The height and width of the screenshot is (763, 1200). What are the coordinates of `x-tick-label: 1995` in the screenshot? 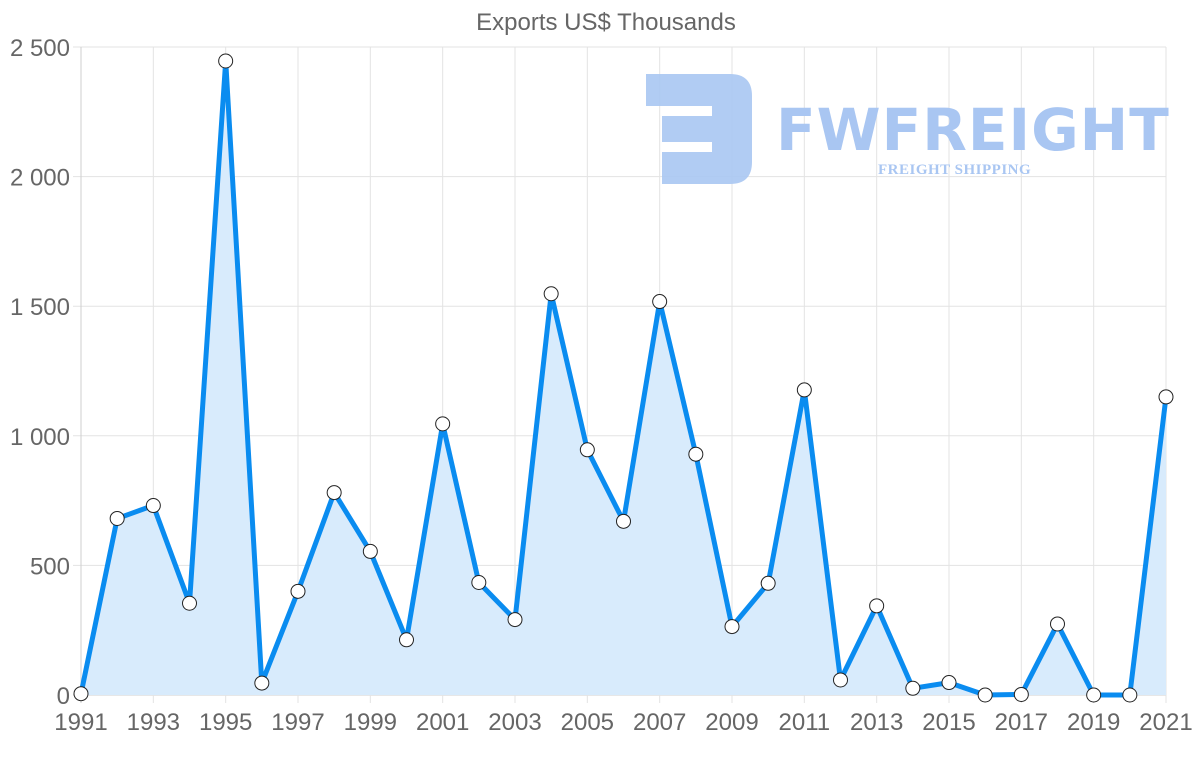 It's located at (225, 722).